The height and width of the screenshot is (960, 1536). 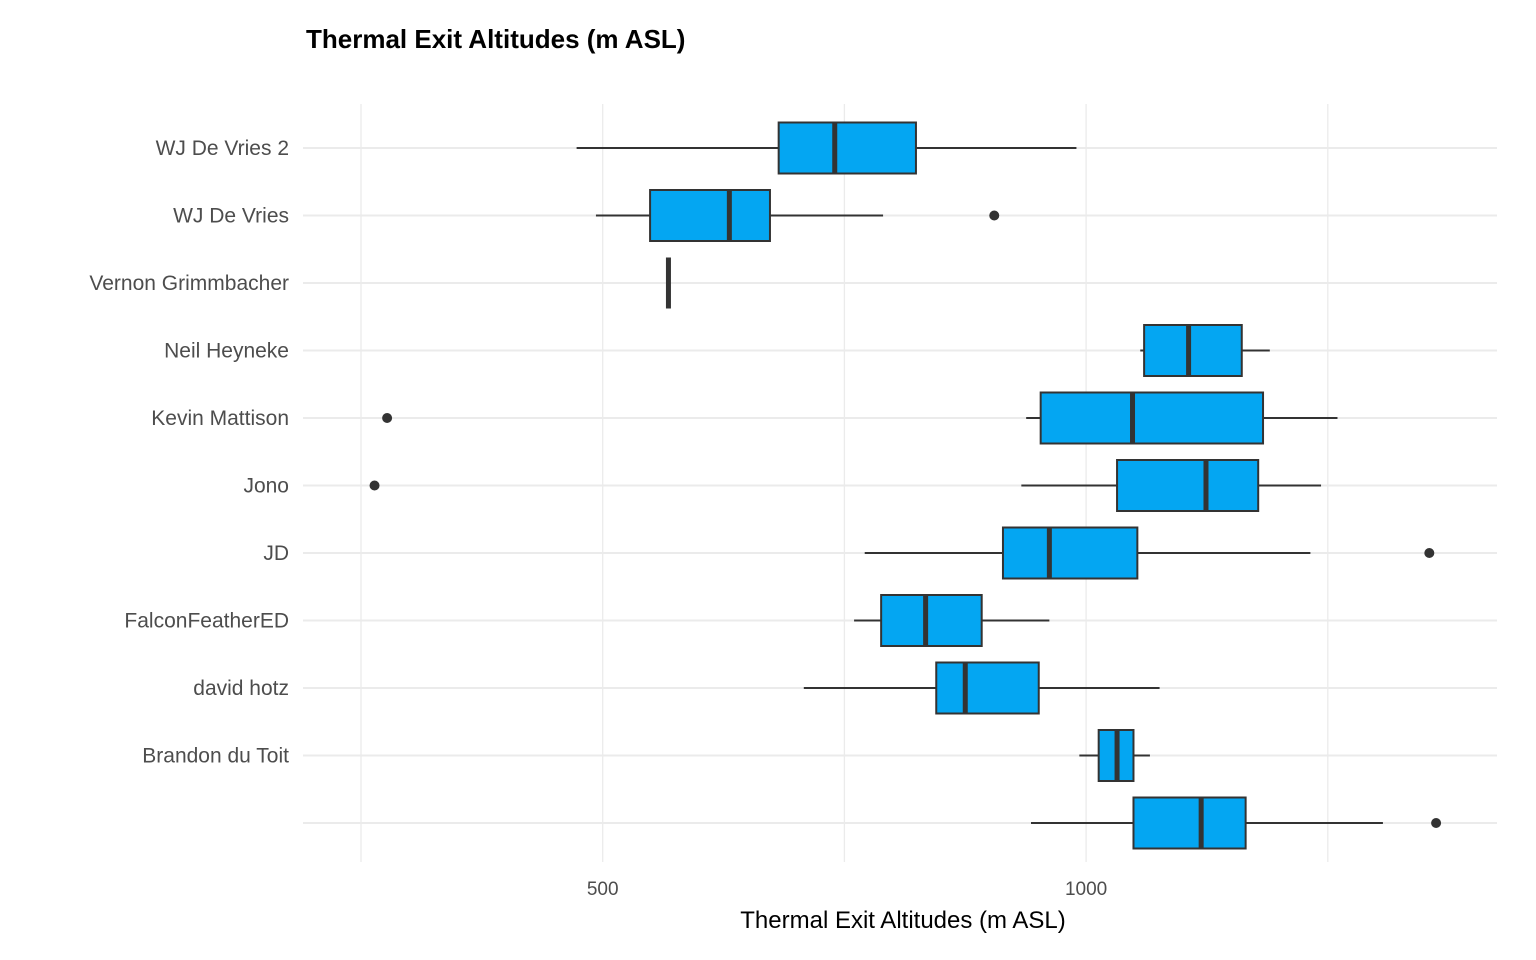 I want to click on y-tick-label: WJ De Vries, so click(x=231, y=216).